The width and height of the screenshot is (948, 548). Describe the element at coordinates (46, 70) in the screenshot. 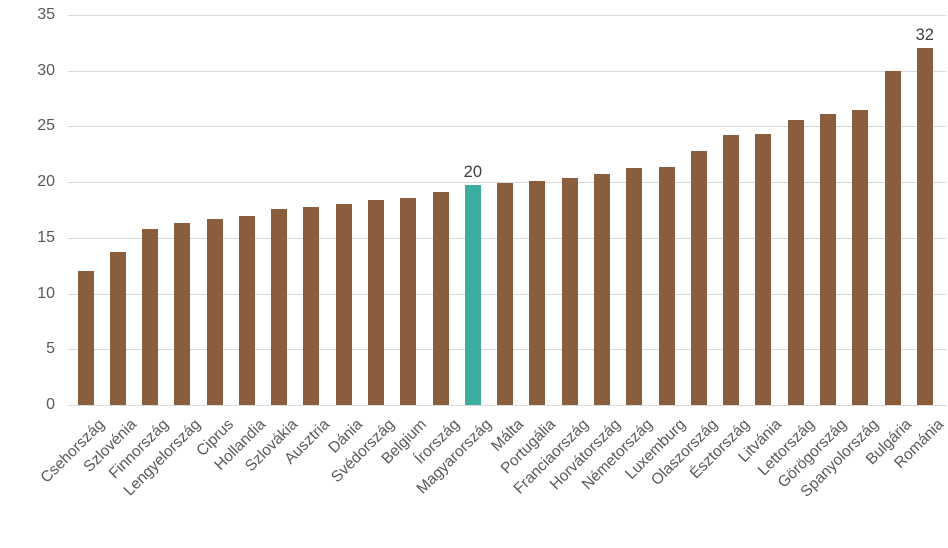

I see `y-axis-tick-label: 30` at that location.